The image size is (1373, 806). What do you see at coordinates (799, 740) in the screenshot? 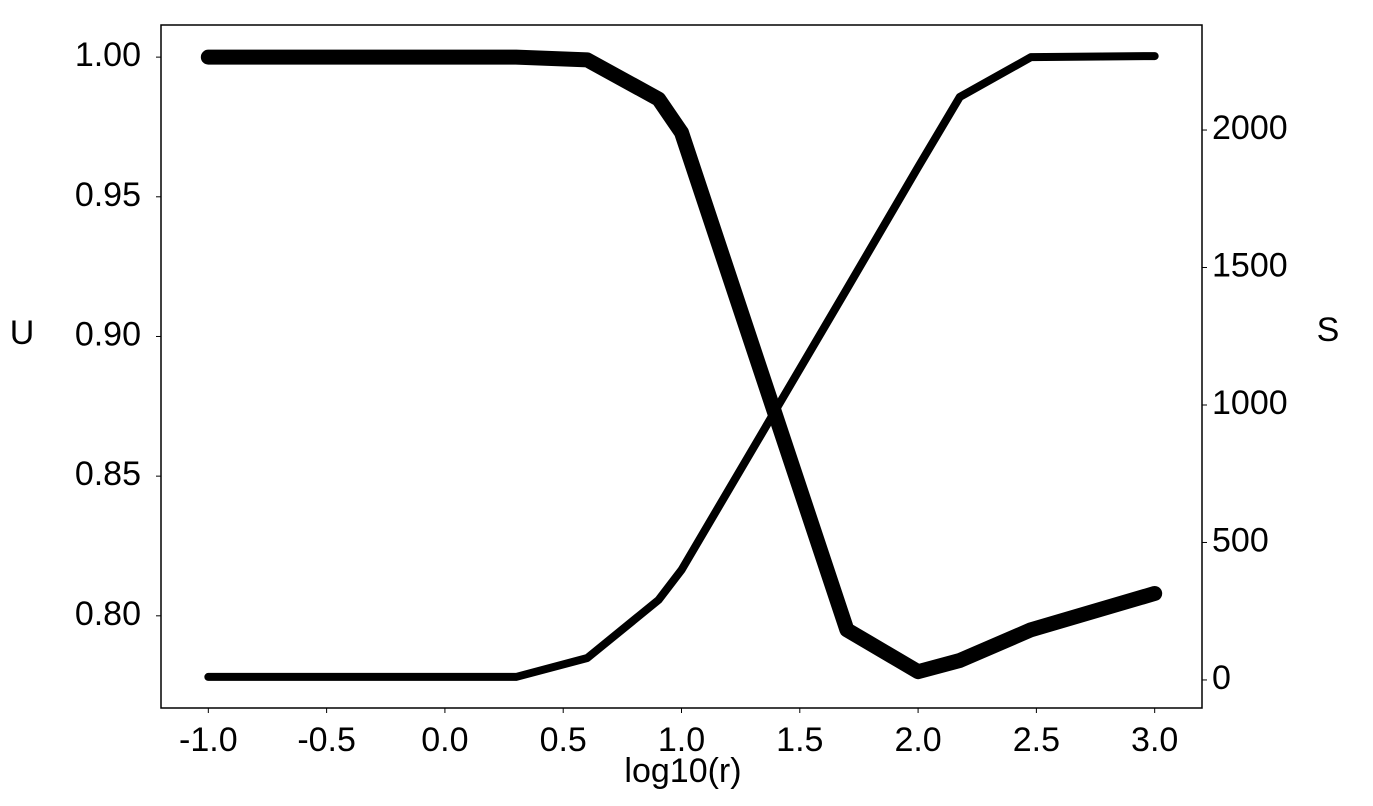
I see `x-tick-label: 1.5` at bounding box center [799, 740].